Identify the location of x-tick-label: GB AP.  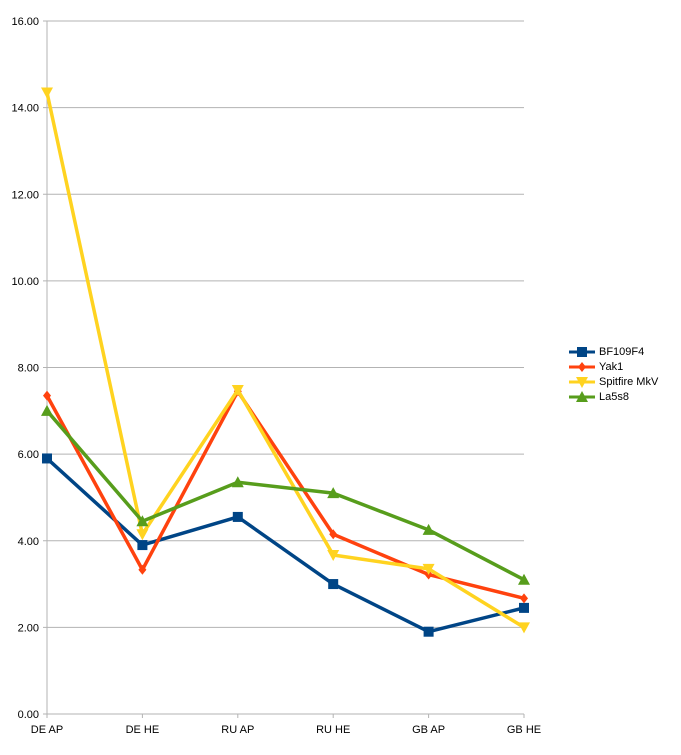
(428, 730).